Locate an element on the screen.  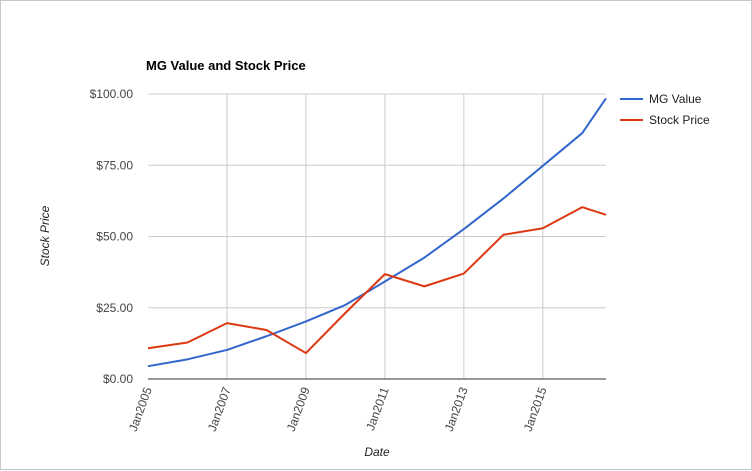
x-tick-label: Jan2013 is located at coordinates (456, 409).